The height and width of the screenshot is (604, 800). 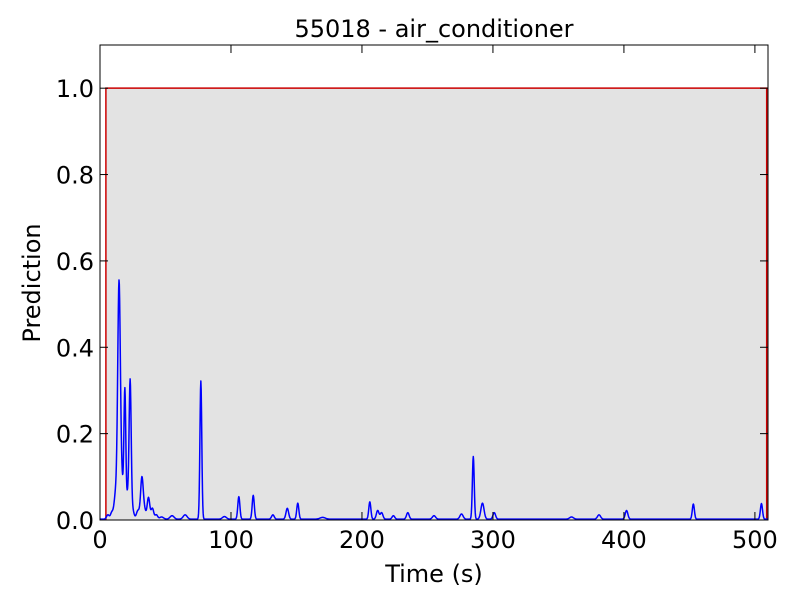 I want to click on y-tick-label: 0.4, so click(x=75, y=348).